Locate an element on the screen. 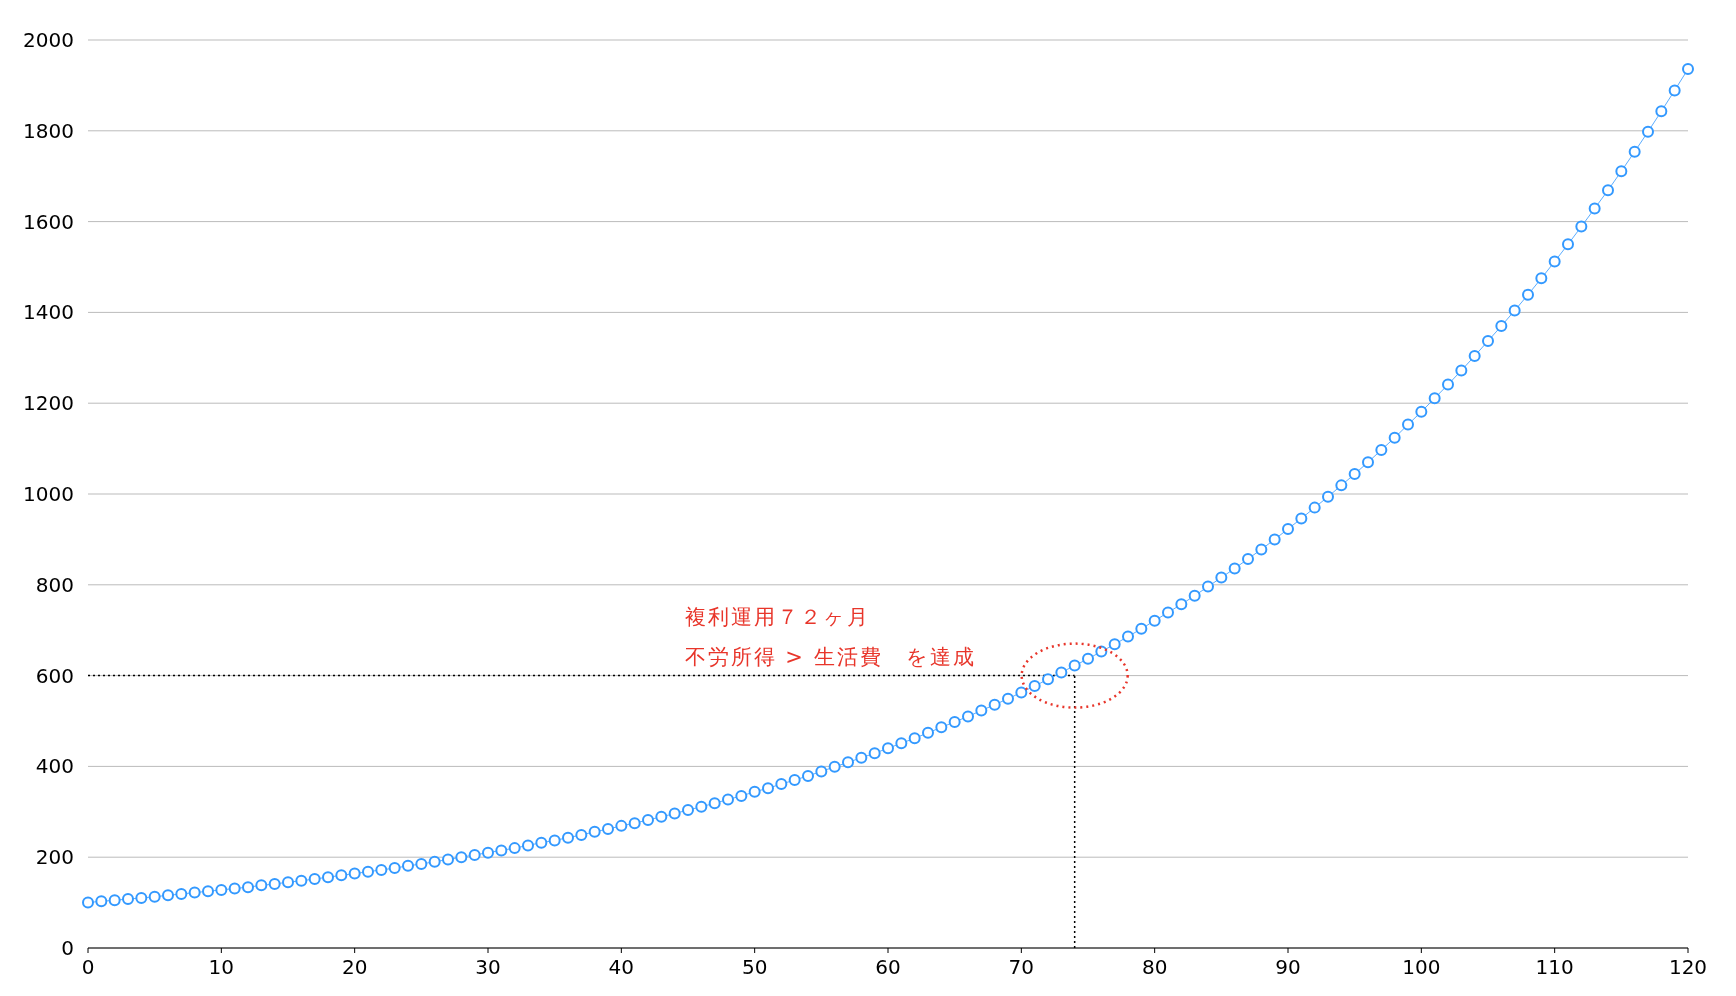  x-tick-label: 0 is located at coordinates (88, 967).